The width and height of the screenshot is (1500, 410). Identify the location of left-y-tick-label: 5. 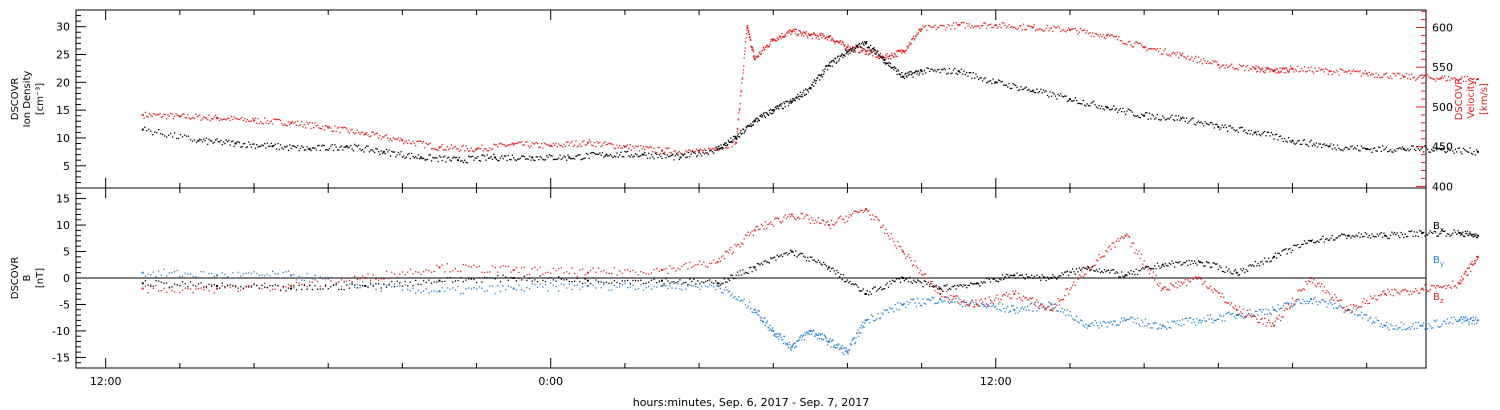
(66, 166).